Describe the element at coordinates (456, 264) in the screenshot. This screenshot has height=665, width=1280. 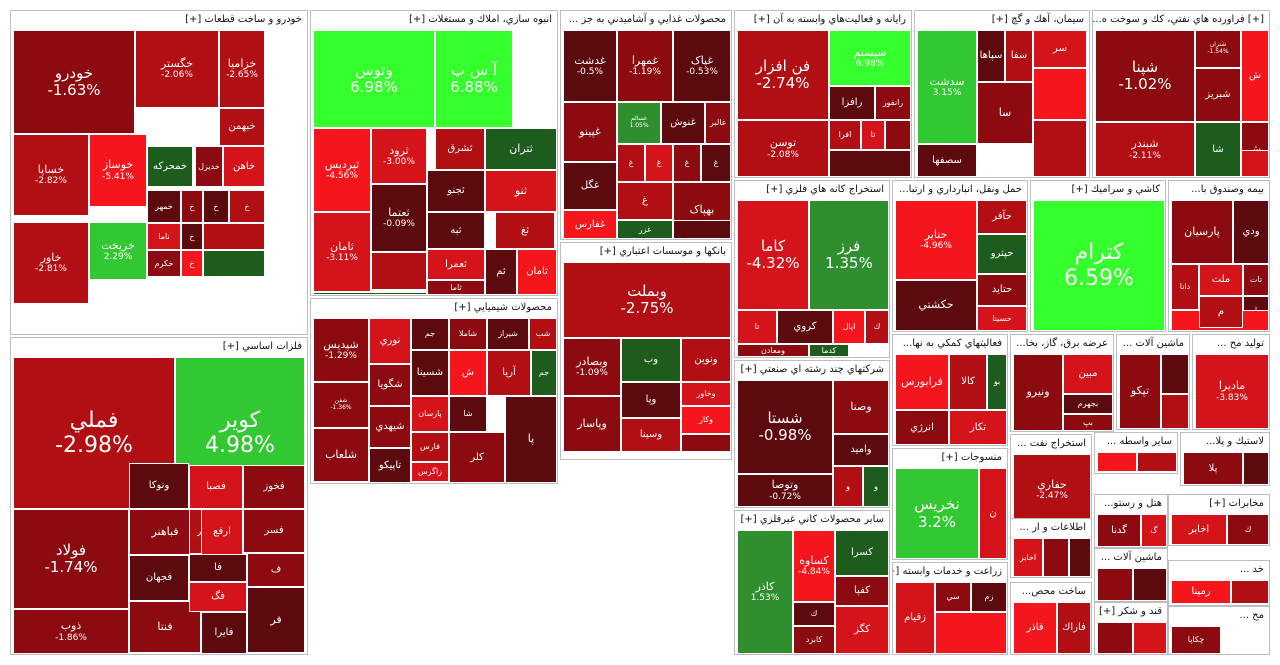
I see `stock-tile: ثعمرا` at that location.